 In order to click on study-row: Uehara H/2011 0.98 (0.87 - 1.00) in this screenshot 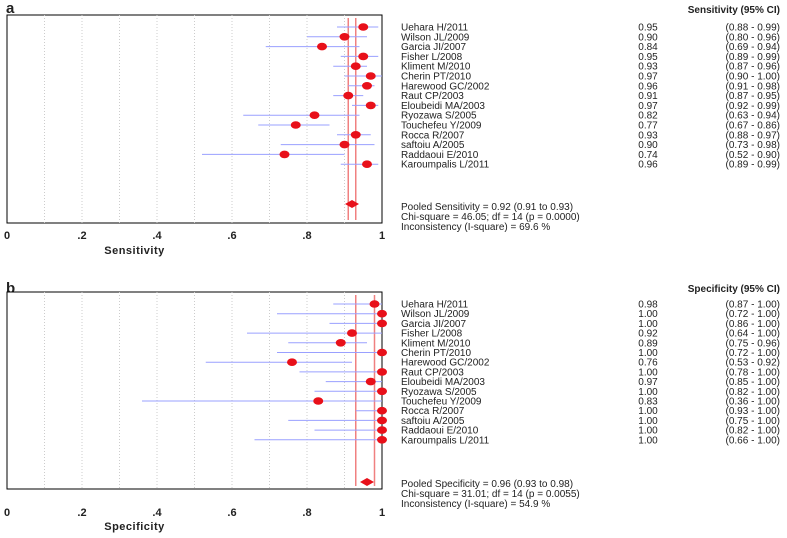, I will do `click(556, 305)`.